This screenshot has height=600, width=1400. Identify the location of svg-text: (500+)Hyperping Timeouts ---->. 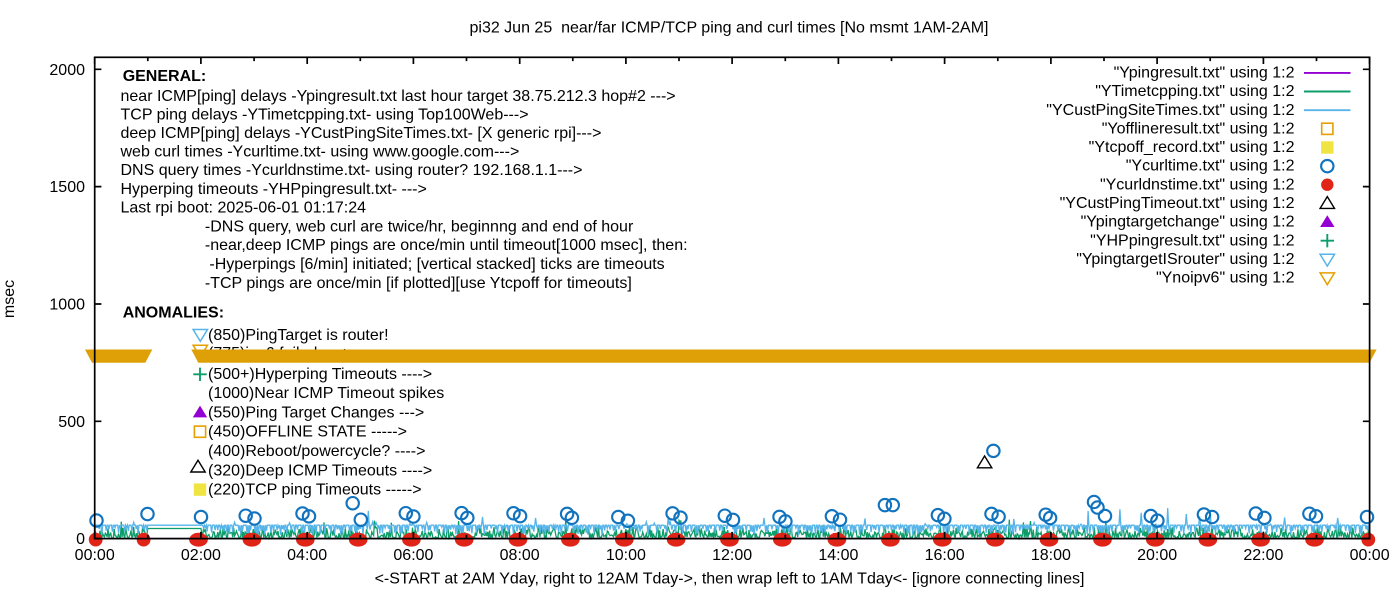
(320, 374).